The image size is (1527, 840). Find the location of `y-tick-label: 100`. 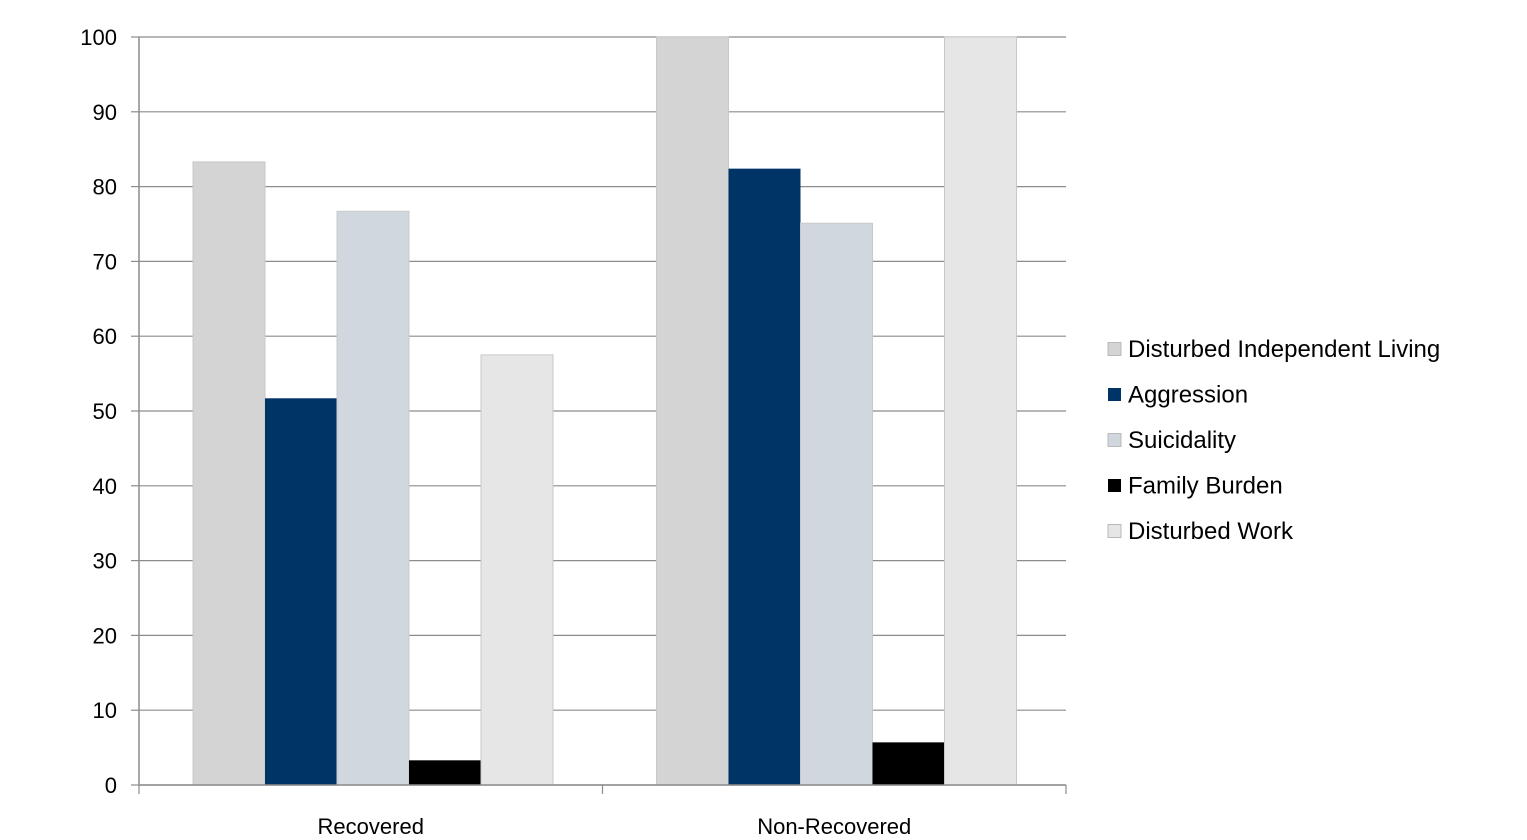

y-tick-label: 100 is located at coordinates (98, 37).